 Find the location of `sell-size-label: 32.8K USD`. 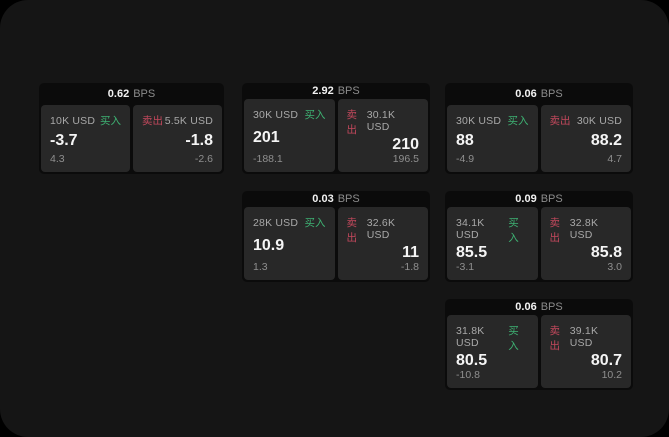

sell-size-label: 32.8K USD is located at coordinates (584, 229).